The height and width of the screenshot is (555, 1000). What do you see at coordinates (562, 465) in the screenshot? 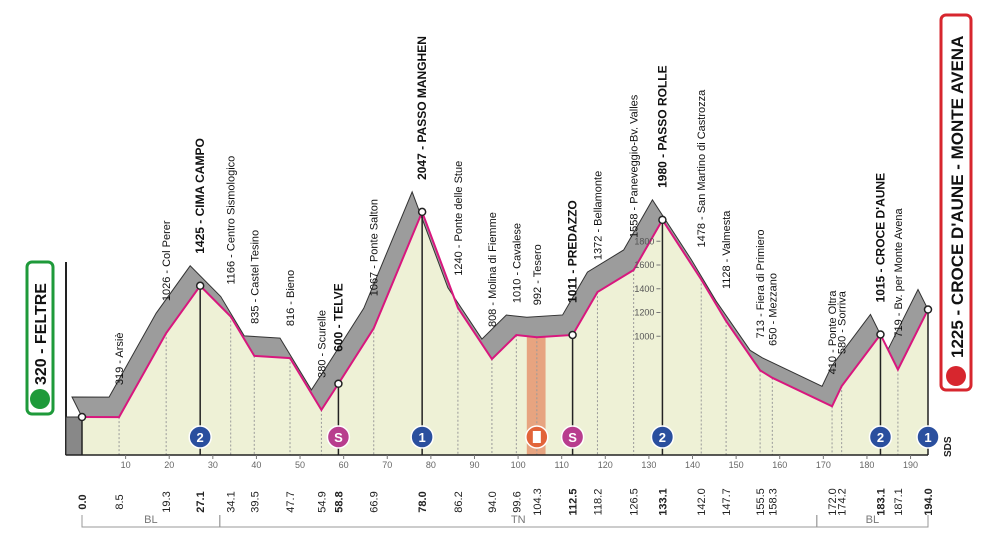
I see `x-tick-label: 110` at bounding box center [562, 465].